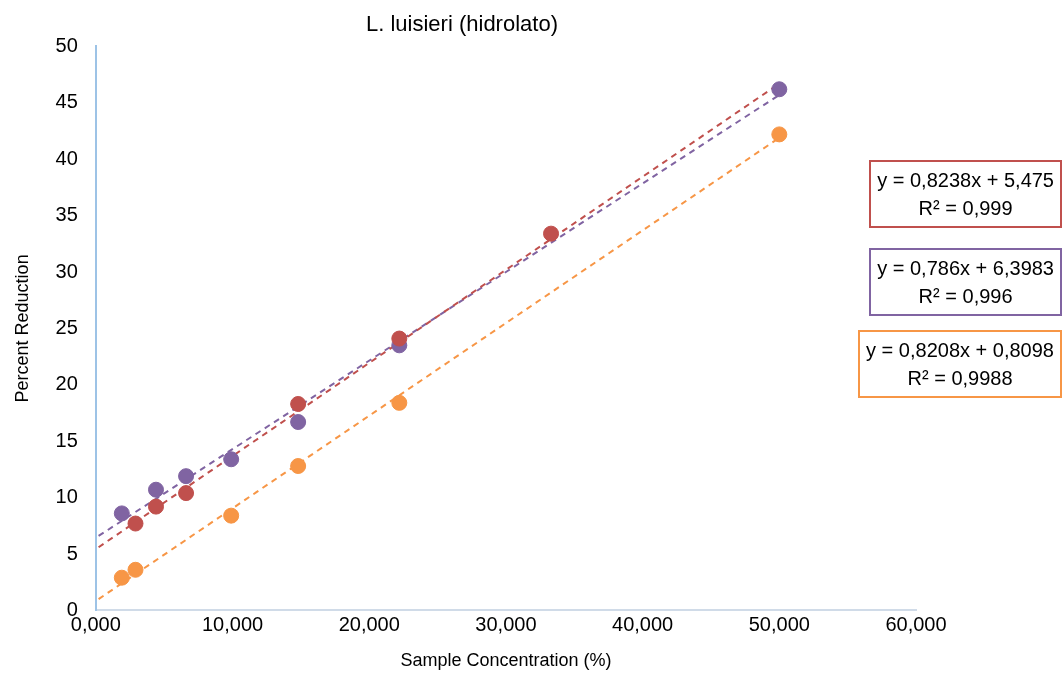 This screenshot has width=1064, height=684. I want to click on y-axis-title: Percent Reduction, so click(21, 328).